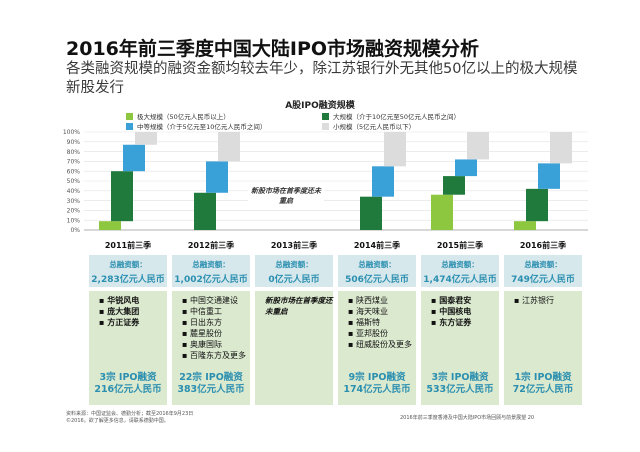  What do you see at coordinates (128, 384) in the screenshot?
I see `ipo-count-box: 3宗 IPO融资 216亿元人民币` at bounding box center [128, 384].